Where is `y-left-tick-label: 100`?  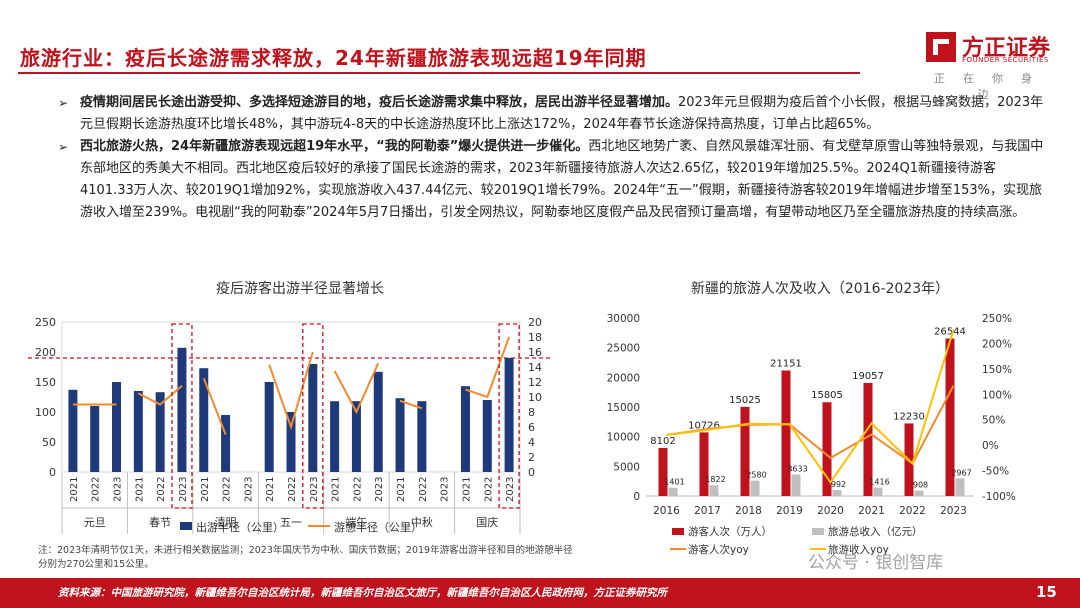
y-left-tick-label: 100 is located at coordinates (45, 412).